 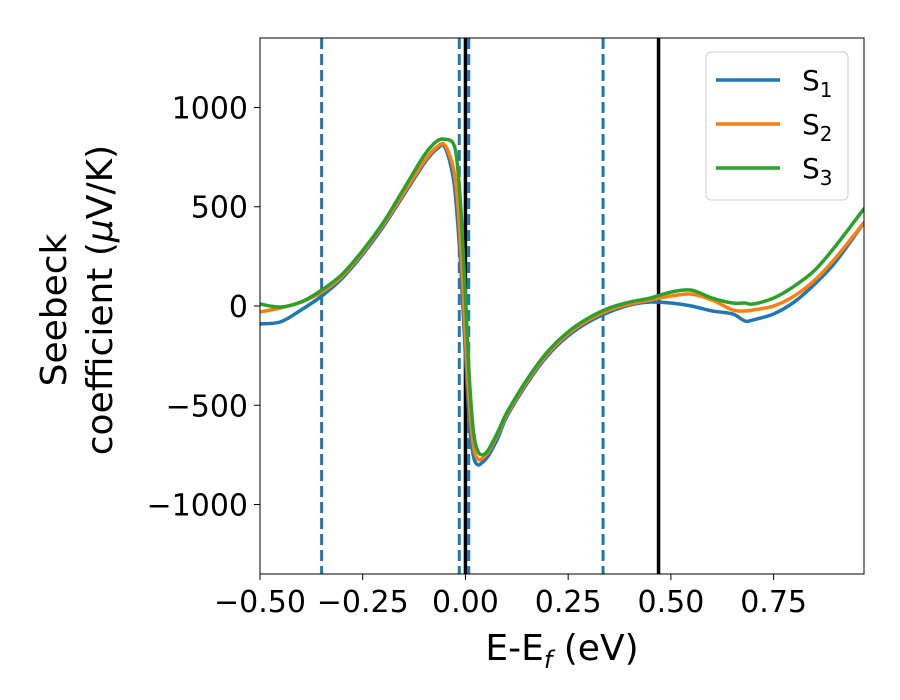 I want to click on legend: S1 S2 S3, so click(x=777, y=126).